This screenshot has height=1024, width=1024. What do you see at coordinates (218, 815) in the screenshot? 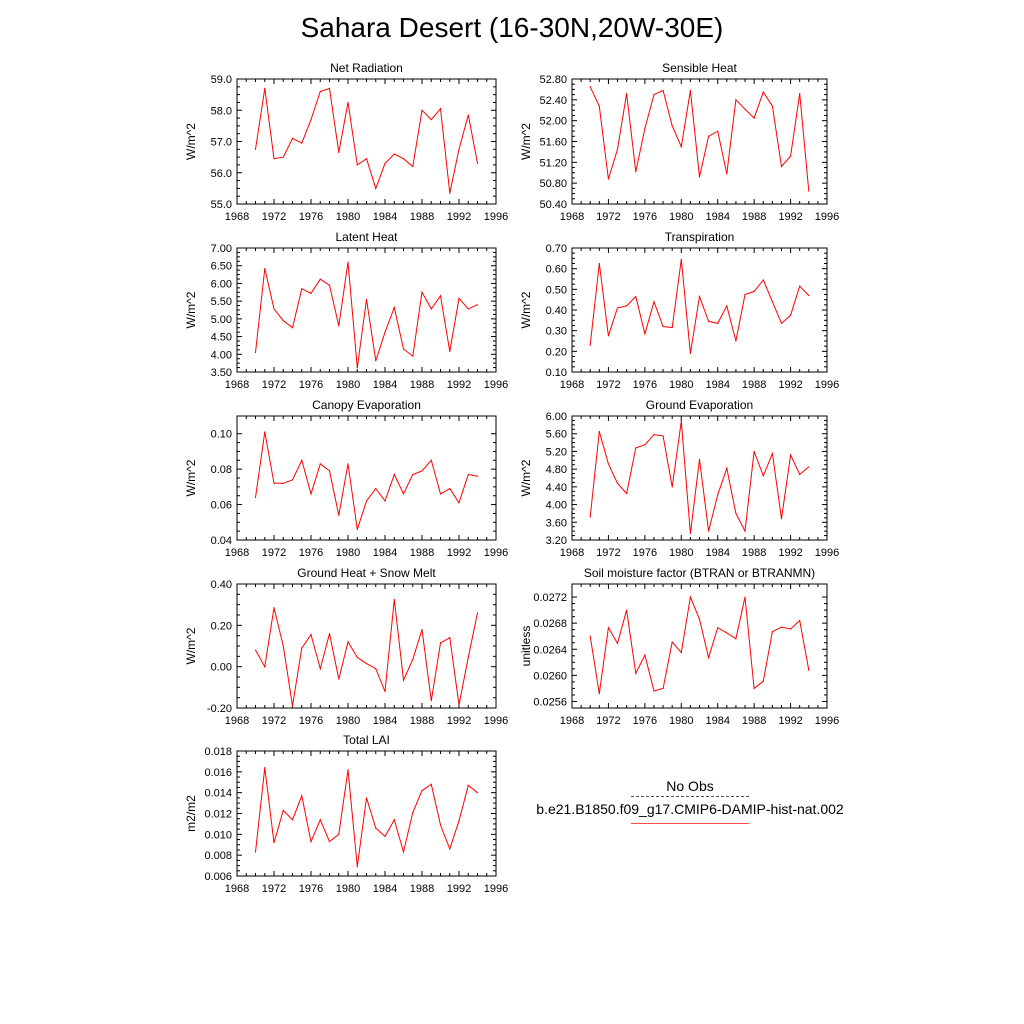
I see `y-tick-label: 0.012` at bounding box center [218, 815].